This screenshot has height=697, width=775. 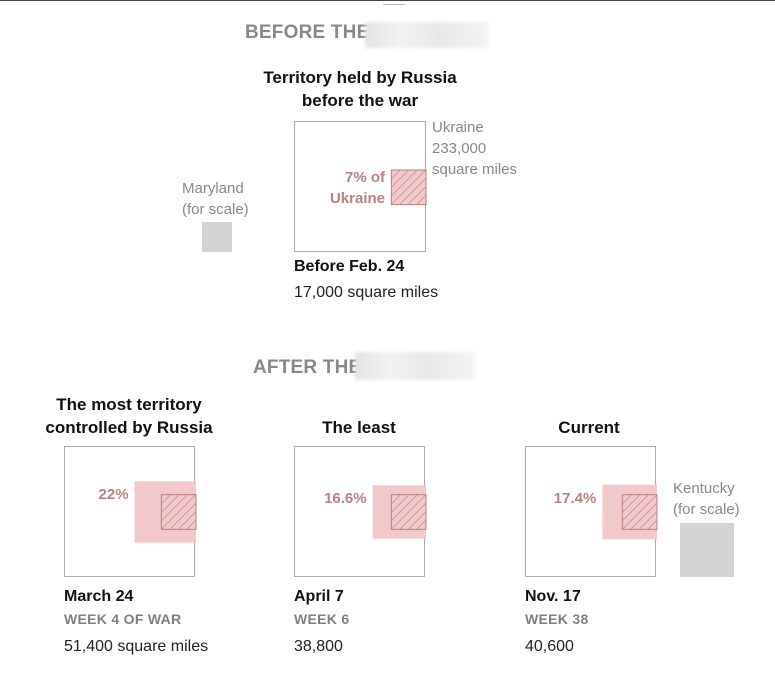 What do you see at coordinates (123, 619) in the screenshot?
I see `after-panel-week: WEEK 4 OF WAR` at bounding box center [123, 619].